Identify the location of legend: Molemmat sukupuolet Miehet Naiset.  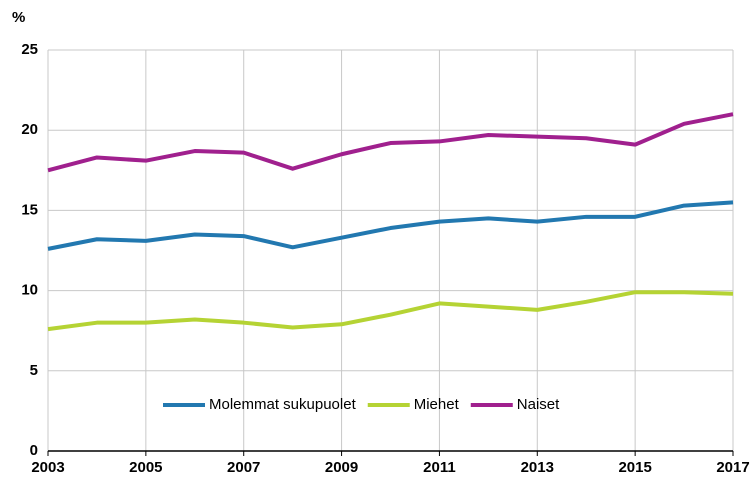
(361, 404).